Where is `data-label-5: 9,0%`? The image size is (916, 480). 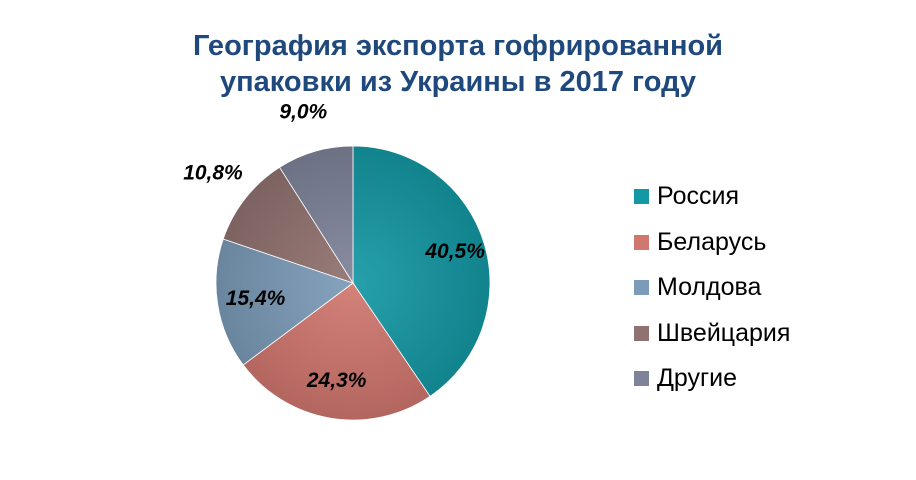
data-label-5: 9,0% is located at coordinates (303, 111).